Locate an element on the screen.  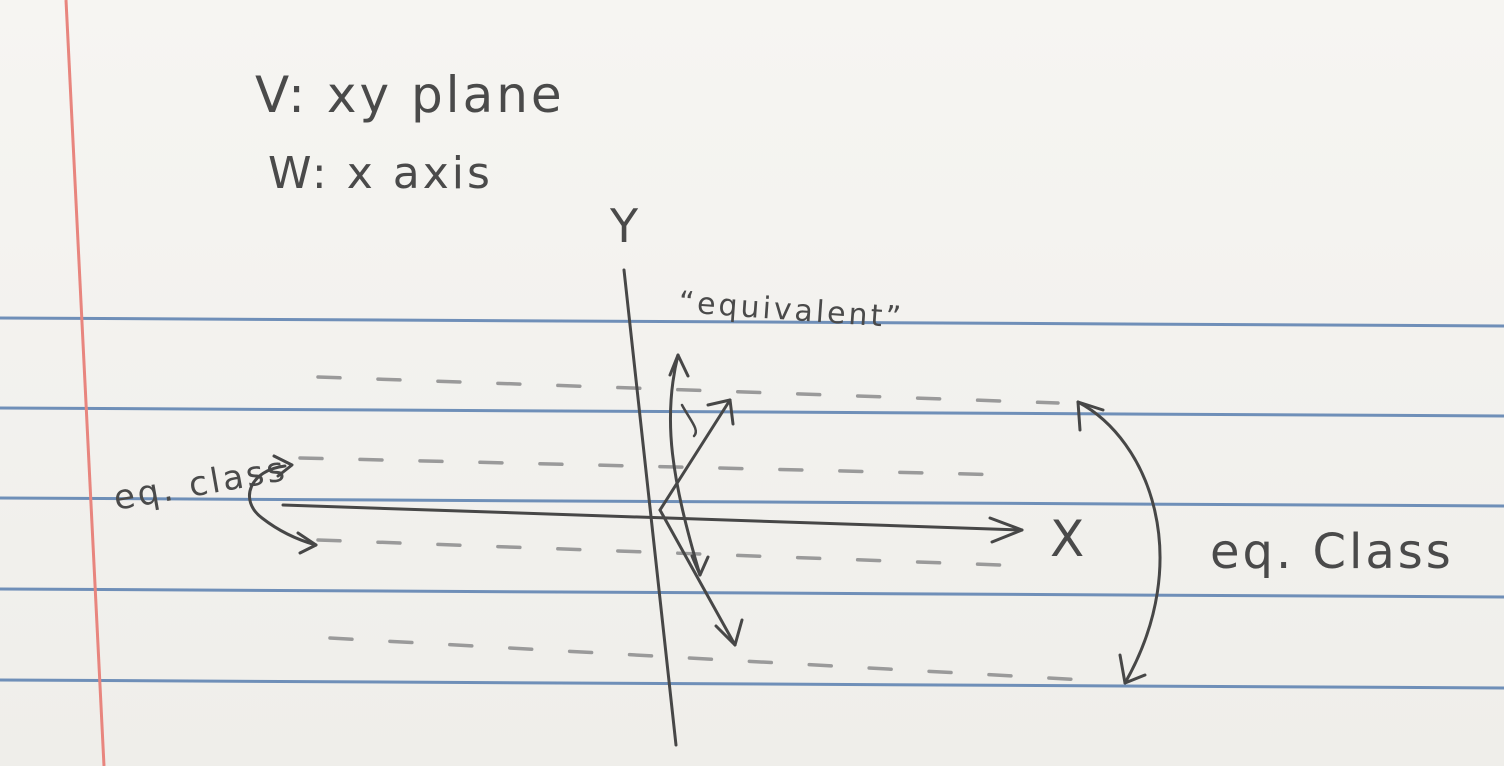
note-v-xy-plane: V: xy plane is located at coordinates (410, 95).